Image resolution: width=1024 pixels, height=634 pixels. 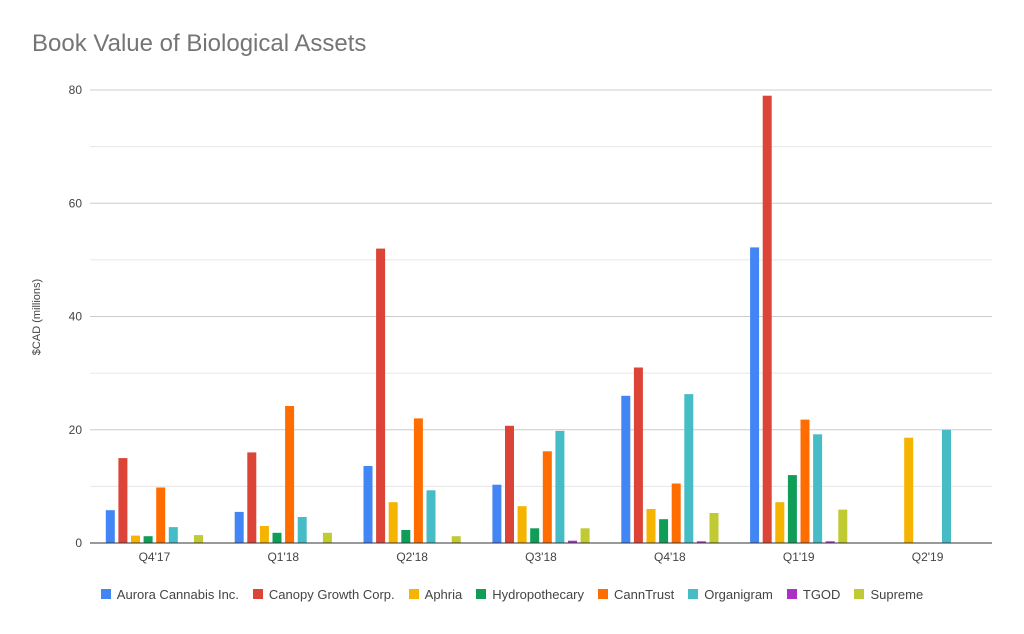 I want to click on legend-item: Organigram, so click(x=730, y=594).